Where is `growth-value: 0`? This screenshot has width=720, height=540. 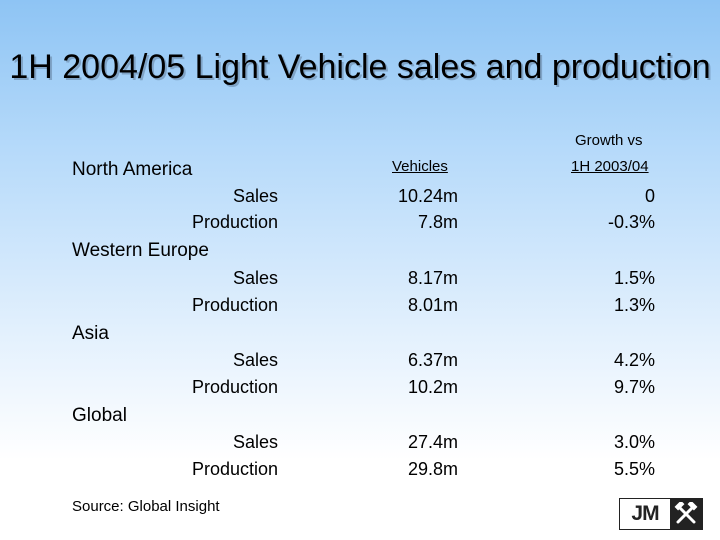
growth-value: 0 is located at coordinates (649, 196).